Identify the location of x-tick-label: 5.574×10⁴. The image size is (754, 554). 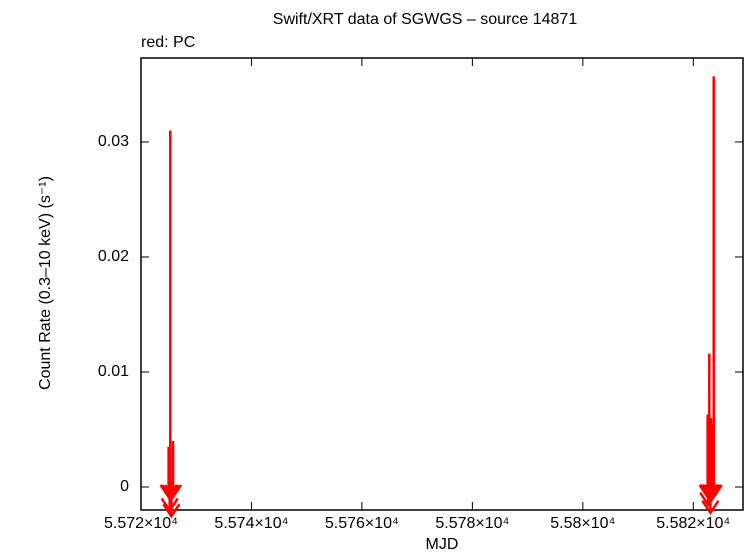
(251, 523).